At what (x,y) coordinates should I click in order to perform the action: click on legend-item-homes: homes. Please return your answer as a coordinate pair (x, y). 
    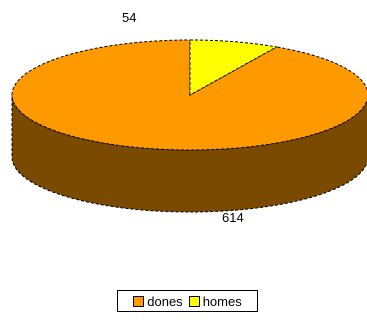
    Looking at the image, I should click on (215, 301).